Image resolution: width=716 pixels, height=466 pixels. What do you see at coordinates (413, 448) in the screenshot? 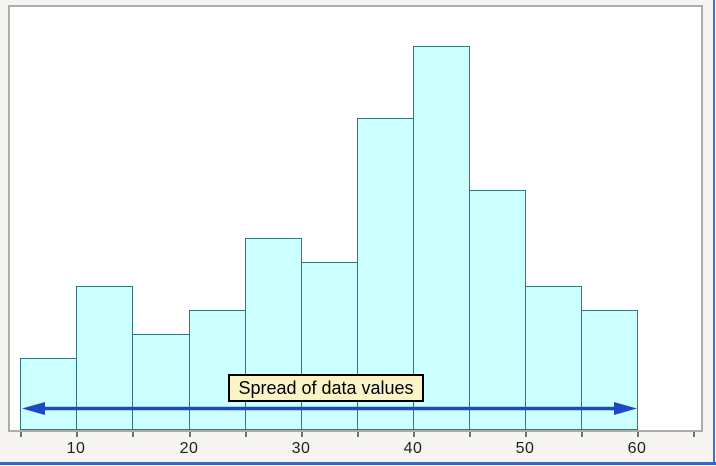
I see `x-axis-tick-label: 40` at bounding box center [413, 448].